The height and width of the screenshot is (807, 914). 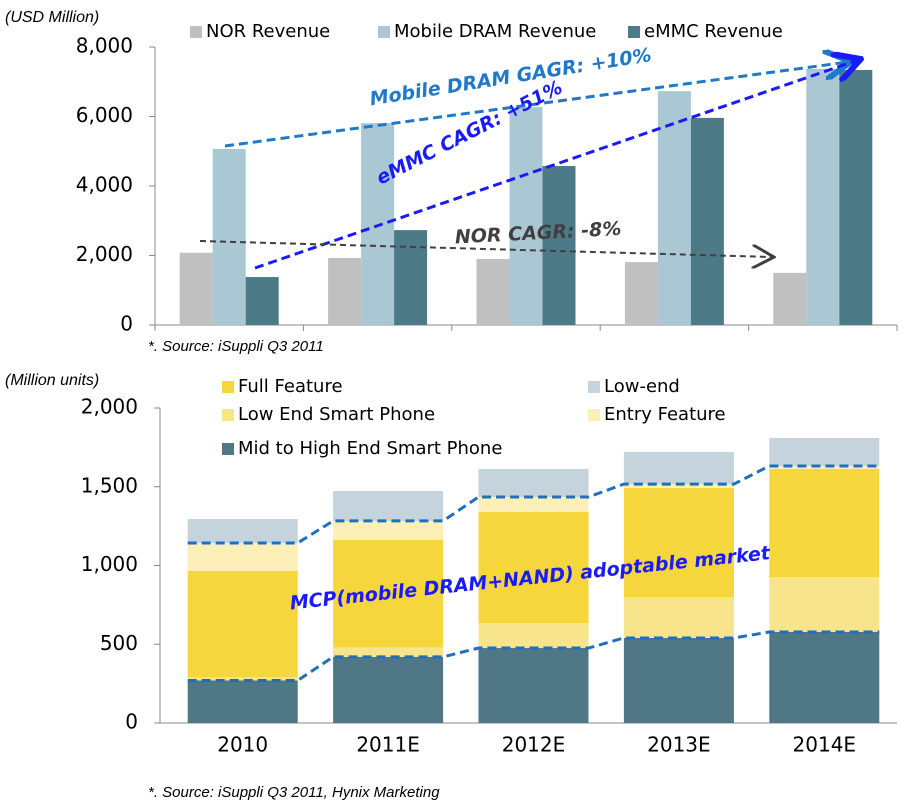 What do you see at coordinates (268, 31) in the screenshot?
I see `legend-label: NOR Revenue` at bounding box center [268, 31].